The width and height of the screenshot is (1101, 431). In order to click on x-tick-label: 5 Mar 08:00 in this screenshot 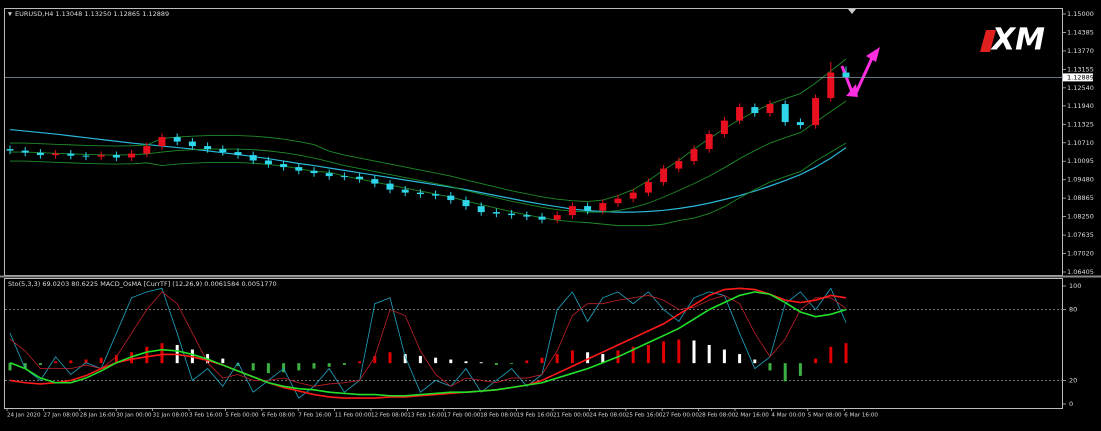, I will do `click(825, 416)`.